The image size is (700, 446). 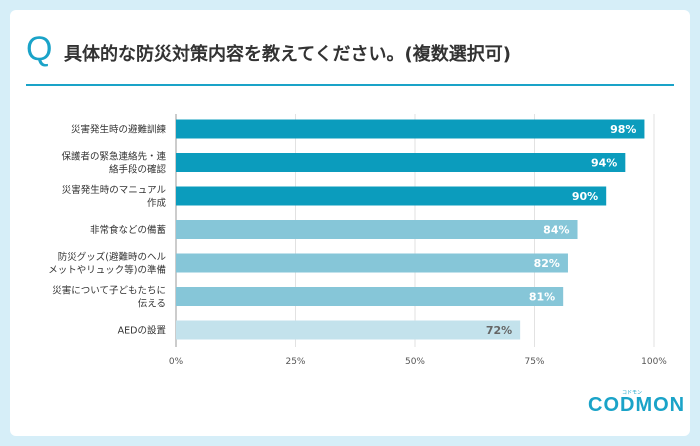 What do you see at coordinates (585, 196) in the screenshot?
I see `data-label: 90%` at bounding box center [585, 196].